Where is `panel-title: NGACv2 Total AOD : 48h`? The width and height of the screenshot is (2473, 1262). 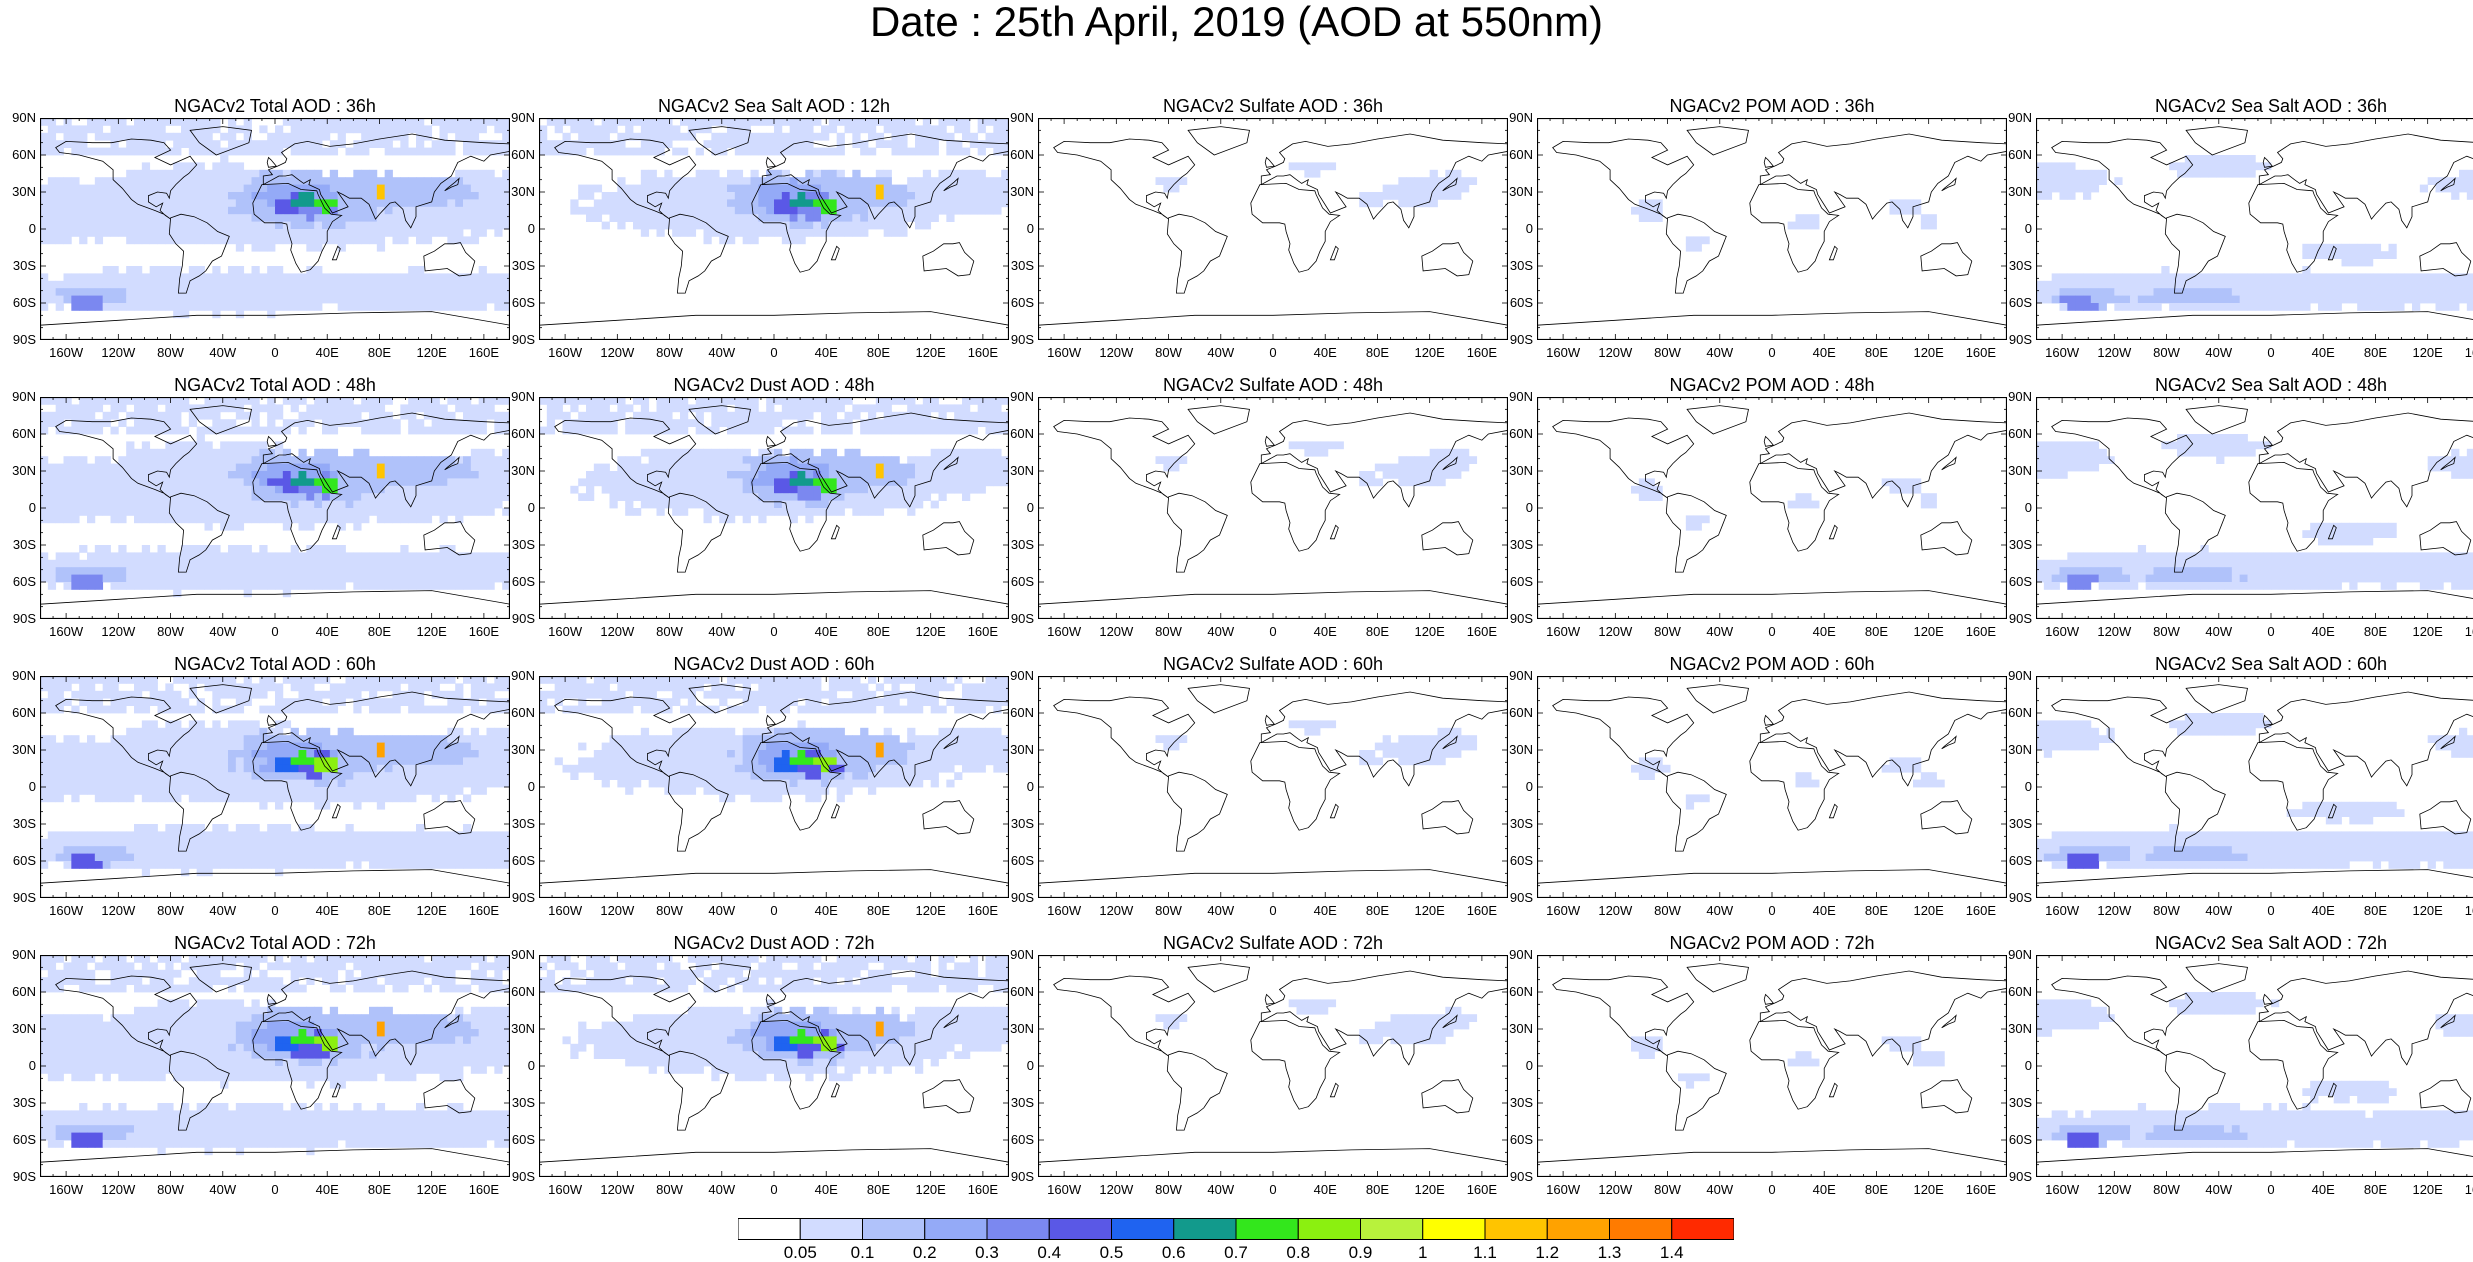
panel-title: NGACv2 Total AOD : 48h is located at coordinates (275, 385).